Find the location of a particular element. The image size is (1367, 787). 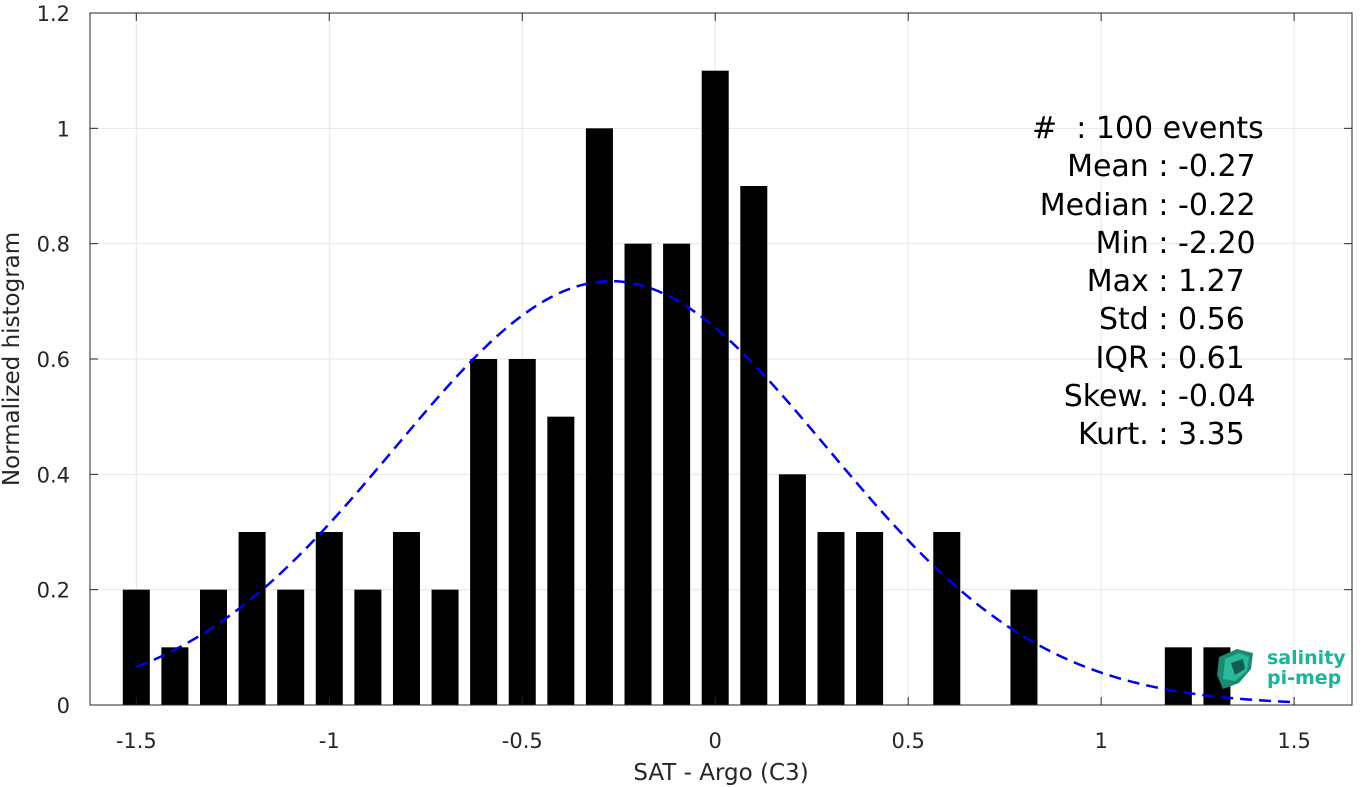

logo-text: salinity pi-mep is located at coordinates (1306, 668).